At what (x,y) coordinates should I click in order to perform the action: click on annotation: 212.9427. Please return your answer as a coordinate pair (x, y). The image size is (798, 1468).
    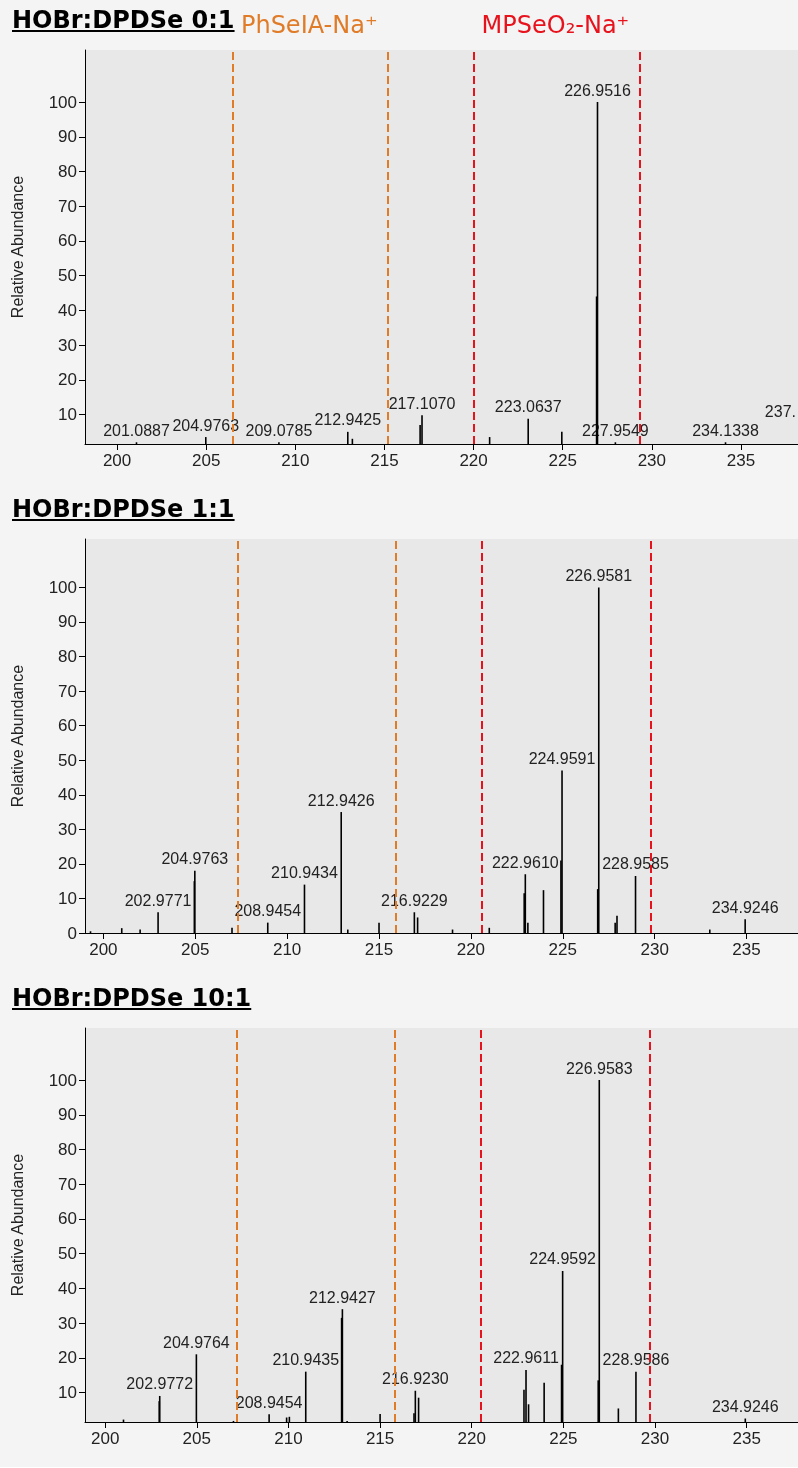
    Looking at the image, I should click on (342, 1297).